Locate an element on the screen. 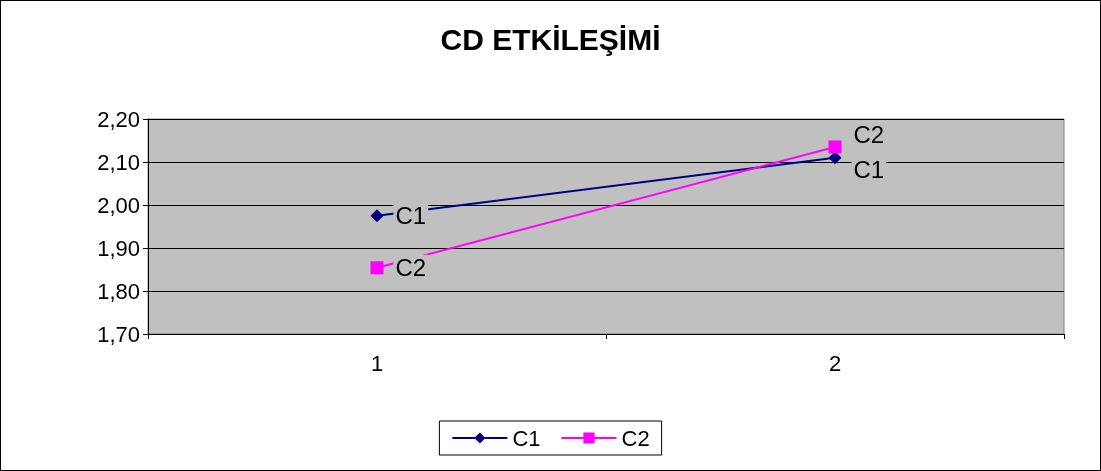 The width and height of the screenshot is (1101, 471). y-tick-label: 2,10 is located at coordinates (118, 162).